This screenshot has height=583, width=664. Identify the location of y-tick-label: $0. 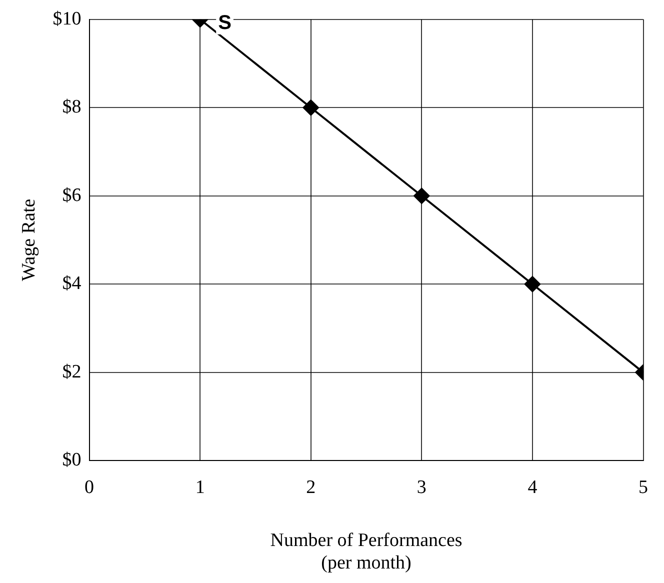
(72, 460).